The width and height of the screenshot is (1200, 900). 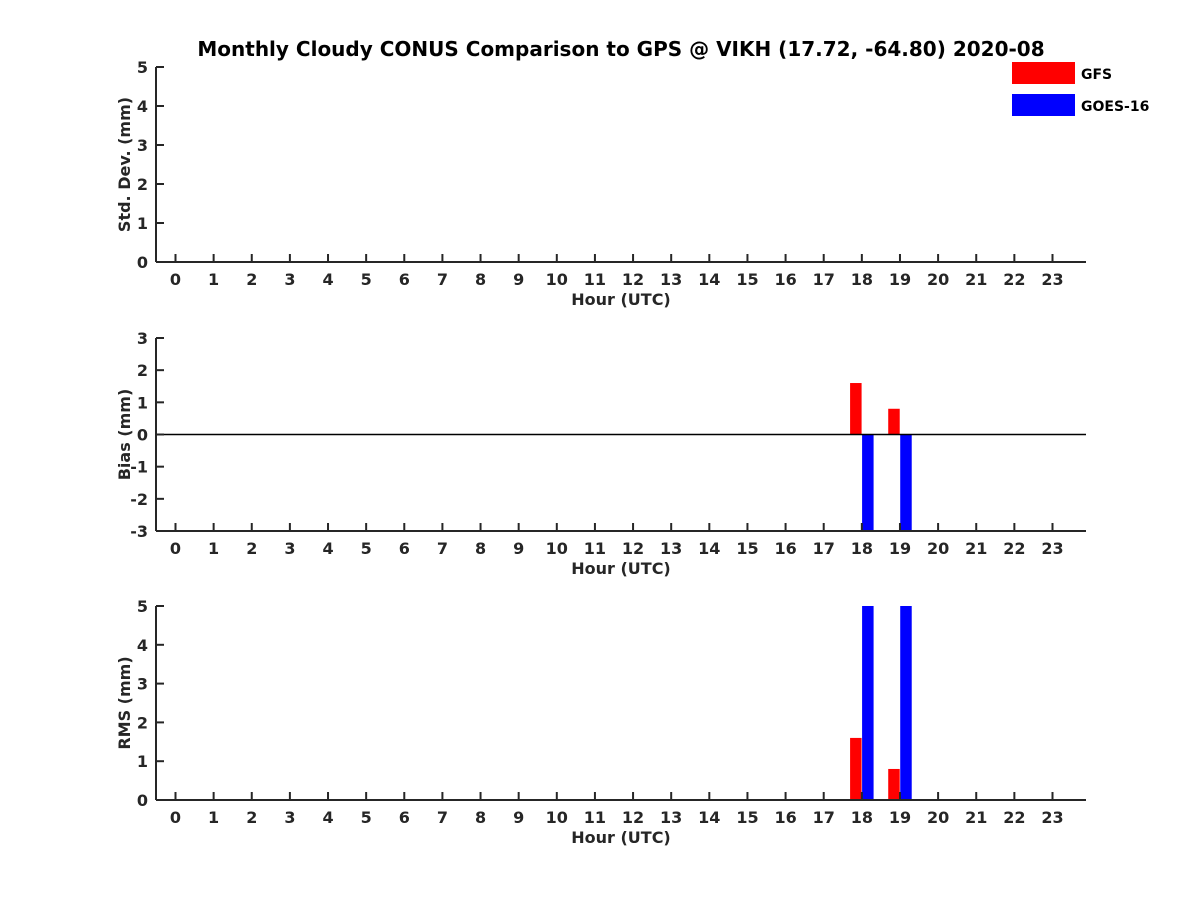 What do you see at coordinates (124, 164) in the screenshot?
I see `y-axis-label: Std. Dev. (mm)` at bounding box center [124, 164].